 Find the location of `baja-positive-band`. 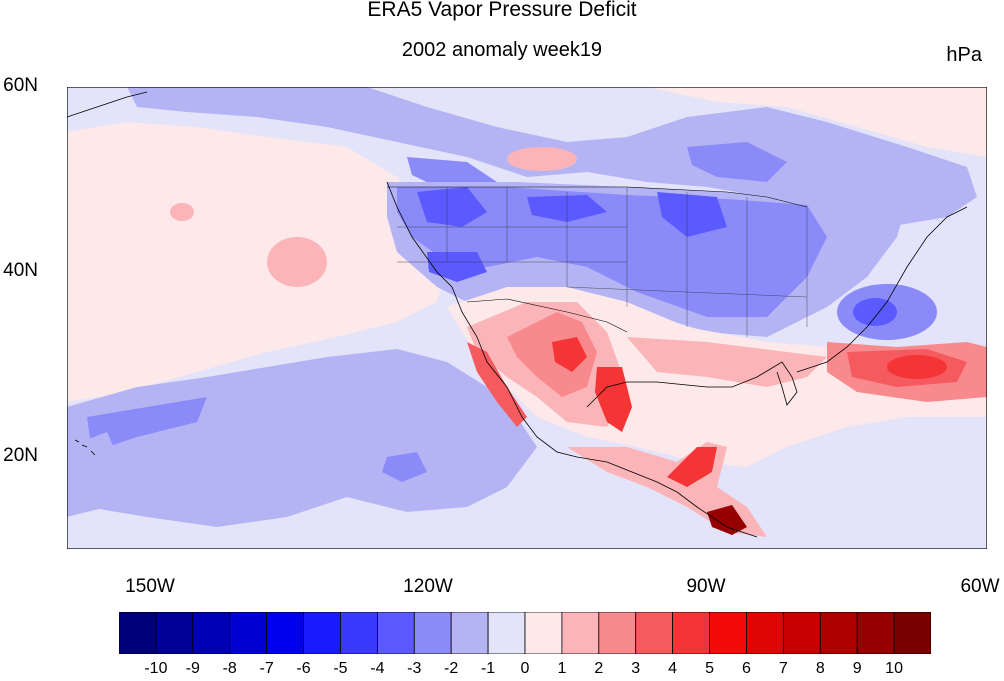

baja-positive-band is located at coordinates (497, 384).